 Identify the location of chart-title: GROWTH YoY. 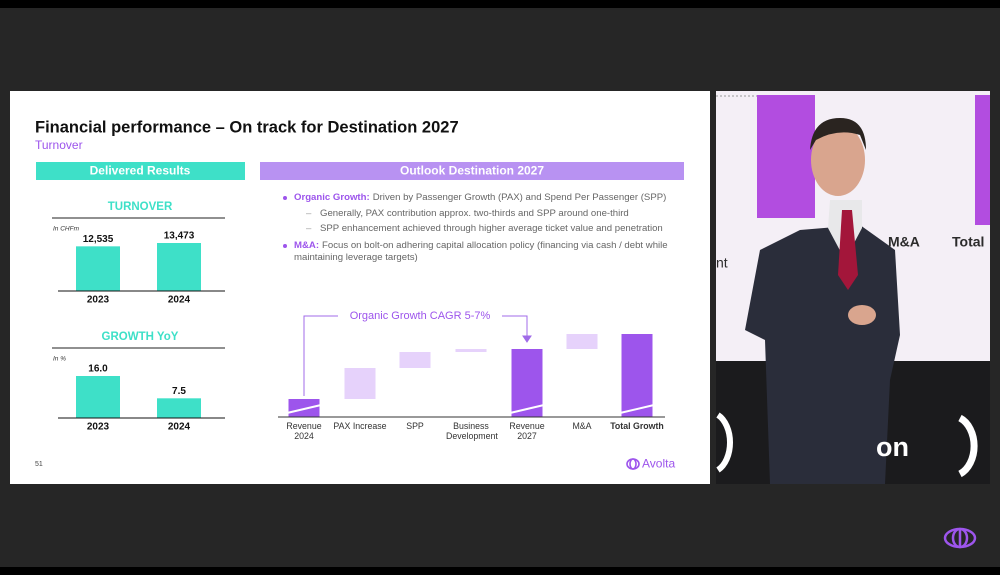
(140, 337).